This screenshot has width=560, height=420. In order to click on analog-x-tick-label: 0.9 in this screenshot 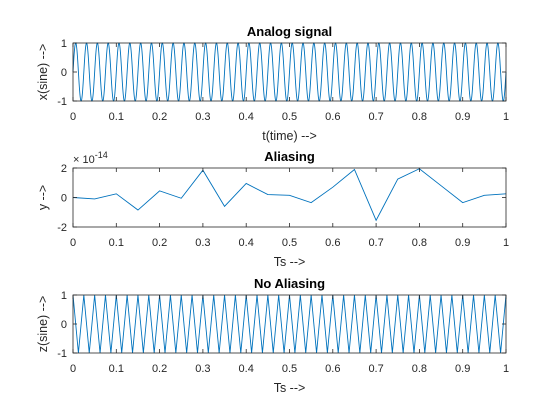, I will do `click(462, 117)`.